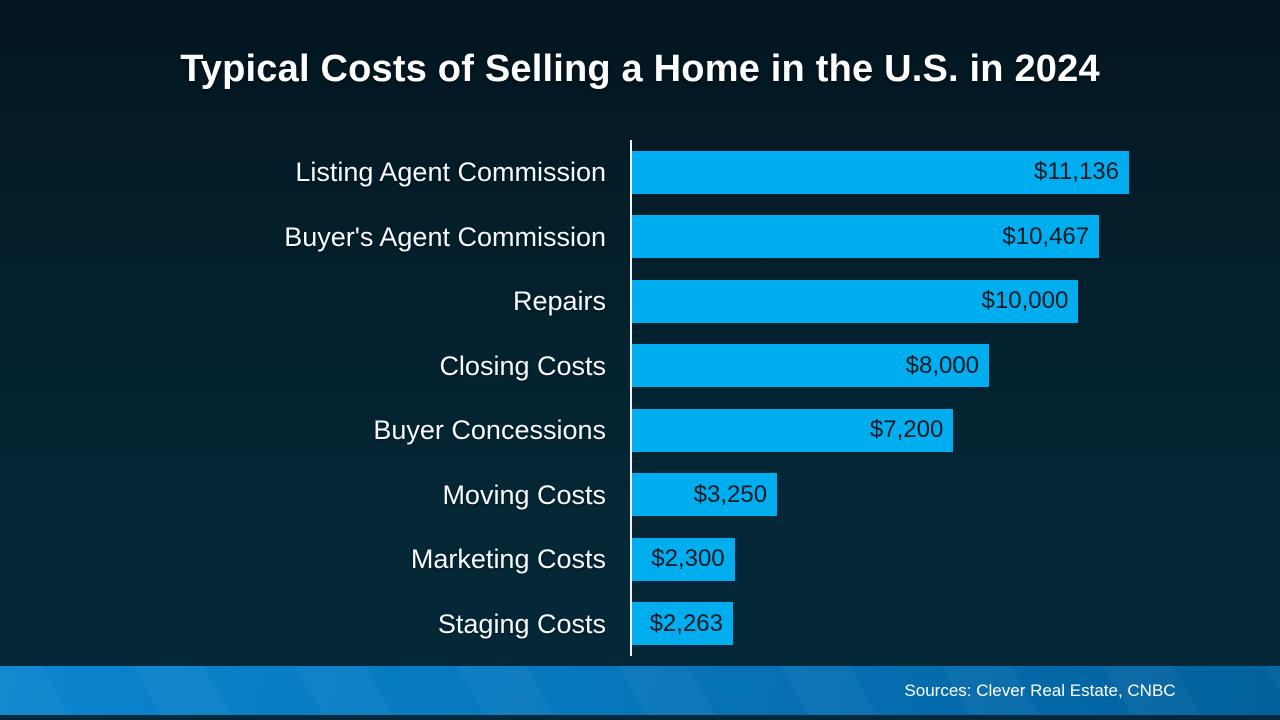 The image size is (1280, 720). Describe the element at coordinates (445, 236) in the screenshot. I see `category-label: Buyer's Agent Commission` at that location.